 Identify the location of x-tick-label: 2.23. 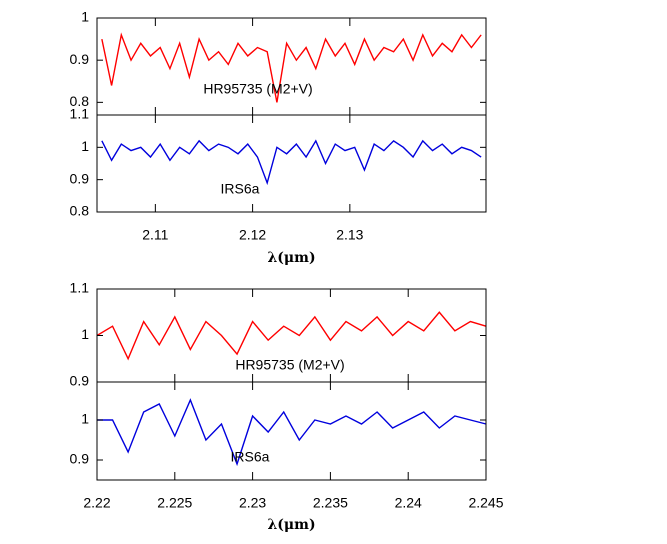
(252, 503).